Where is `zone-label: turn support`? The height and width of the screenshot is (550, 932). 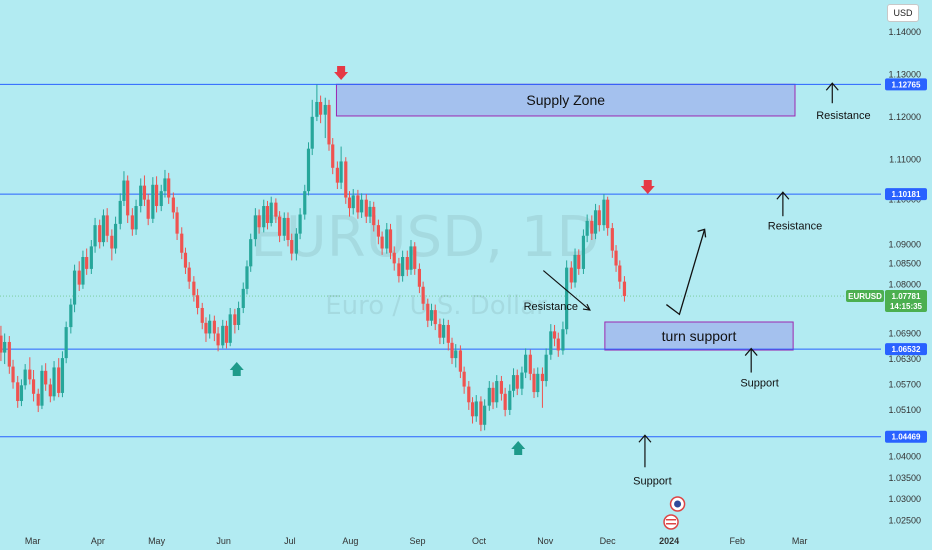
zone-label: turn support is located at coordinates (699, 336).